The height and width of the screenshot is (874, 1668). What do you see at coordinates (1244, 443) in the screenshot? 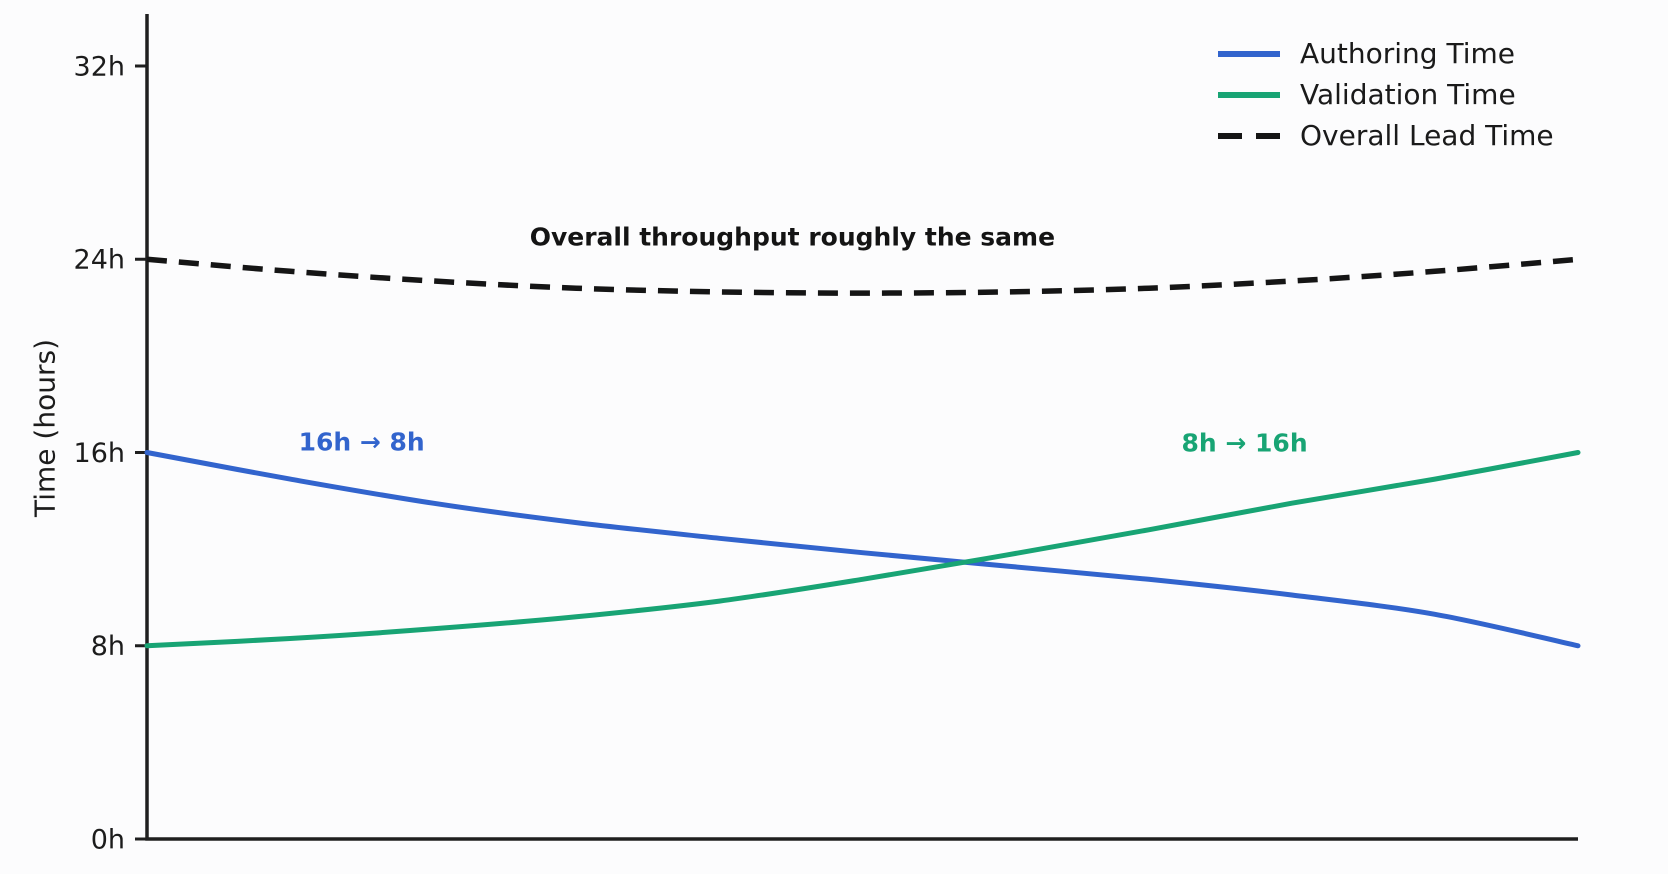
I see `annotation-validation-change-note: 8h → 16h` at bounding box center [1244, 443].